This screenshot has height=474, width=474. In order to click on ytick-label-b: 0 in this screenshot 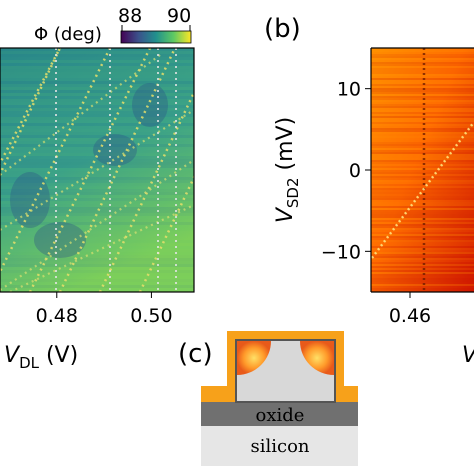, I will do `click(355, 171)`.